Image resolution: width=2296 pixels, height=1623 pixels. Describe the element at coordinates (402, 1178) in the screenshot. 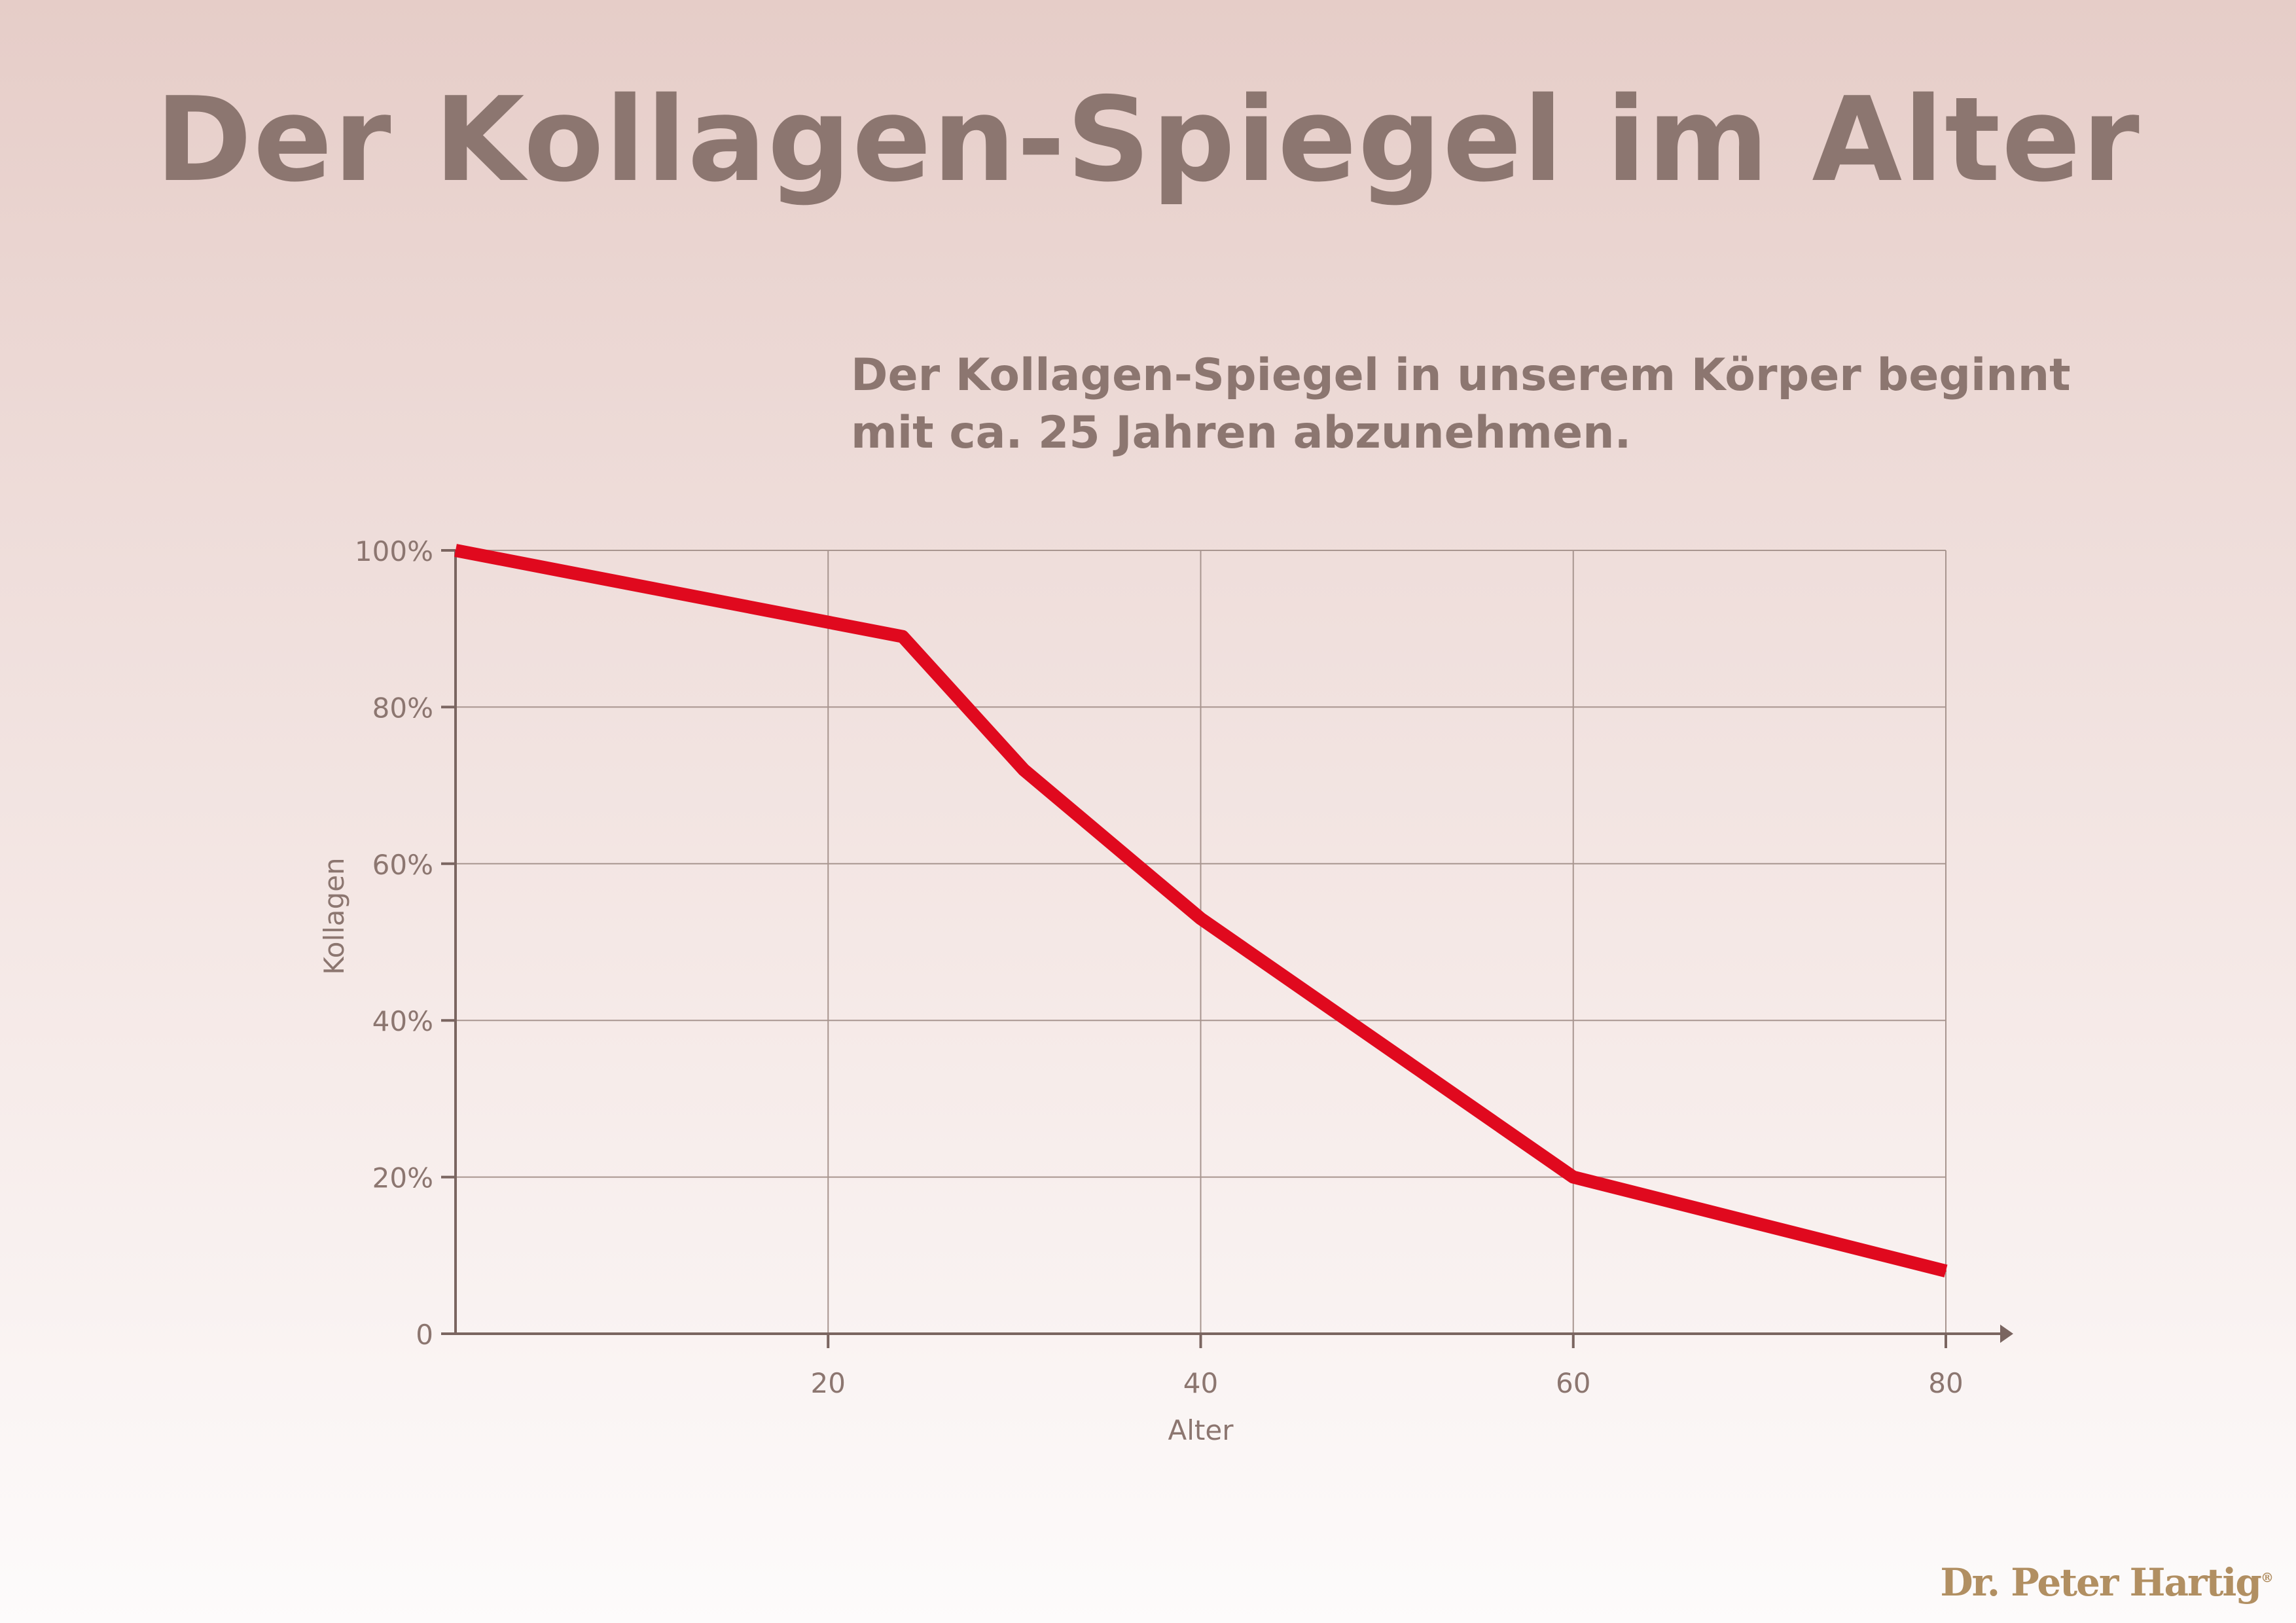

I see `y-tick-label: 20%` at that location.